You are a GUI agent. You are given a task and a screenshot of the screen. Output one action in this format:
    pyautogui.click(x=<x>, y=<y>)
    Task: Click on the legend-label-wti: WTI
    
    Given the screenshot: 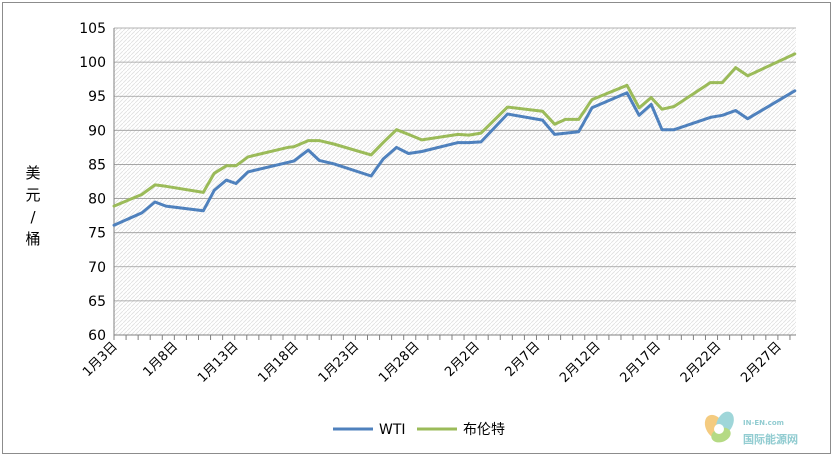 What is the action you would take?
    pyautogui.click(x=392, y=430)
    